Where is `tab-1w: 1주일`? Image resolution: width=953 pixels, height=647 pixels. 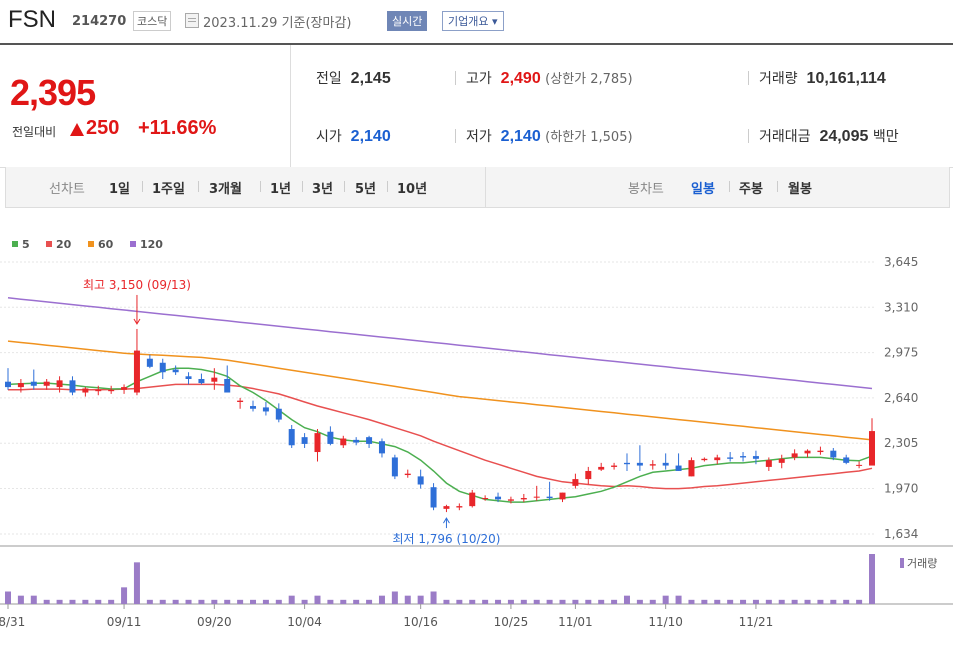 tab-1w: 1주일 is located at coordinates (168, 189).